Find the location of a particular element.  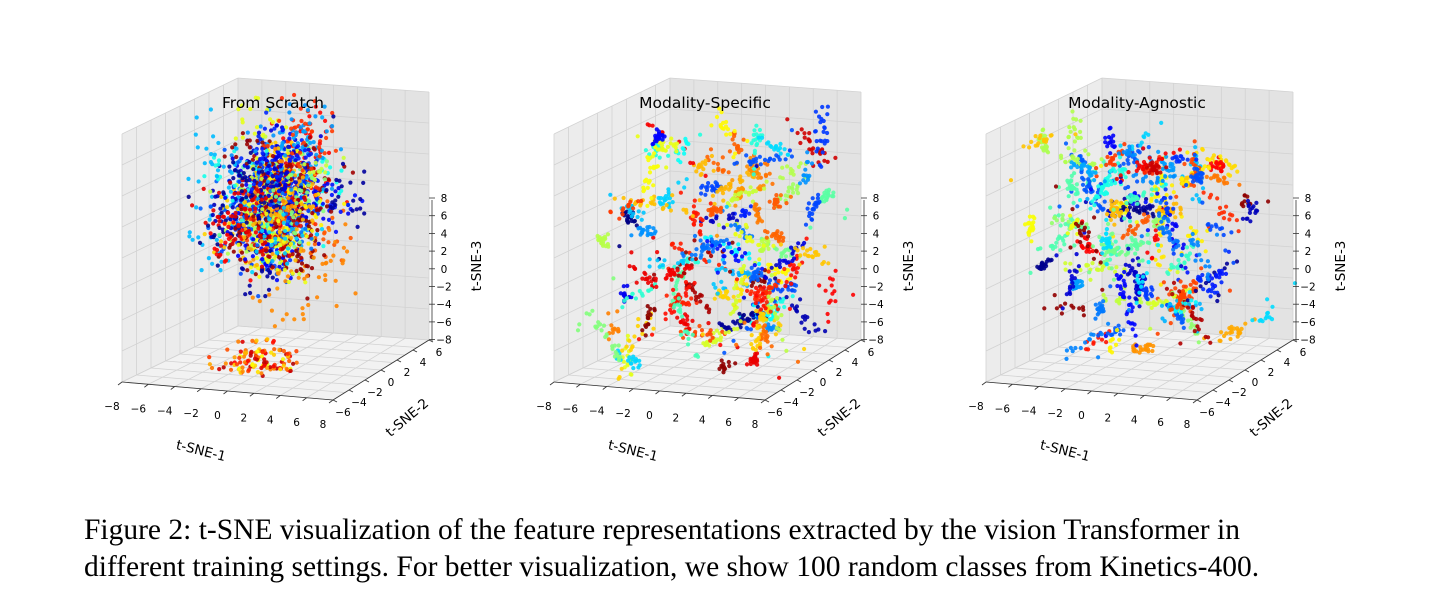

grid-line is located at coordinates (612, 168).